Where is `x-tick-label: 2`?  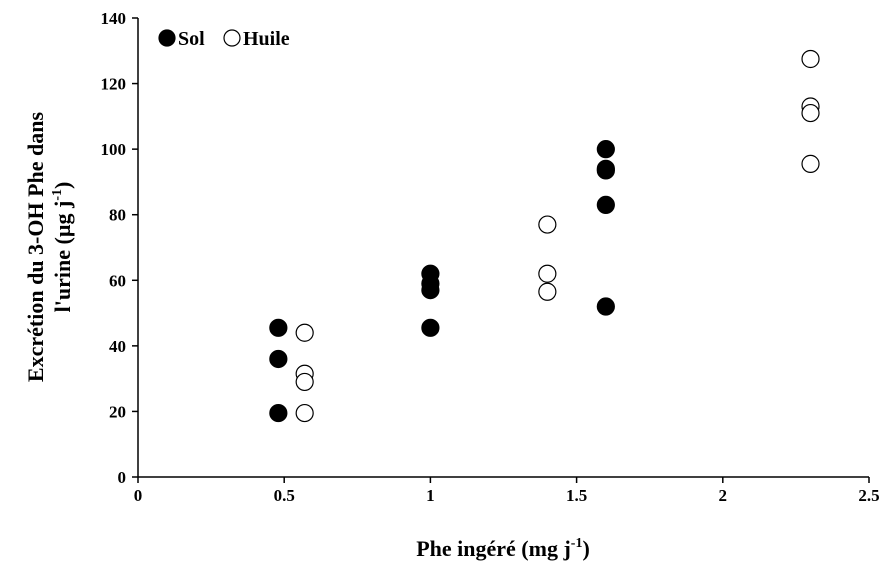 x-tick-label: 2 is located at coordinates (723, 495).